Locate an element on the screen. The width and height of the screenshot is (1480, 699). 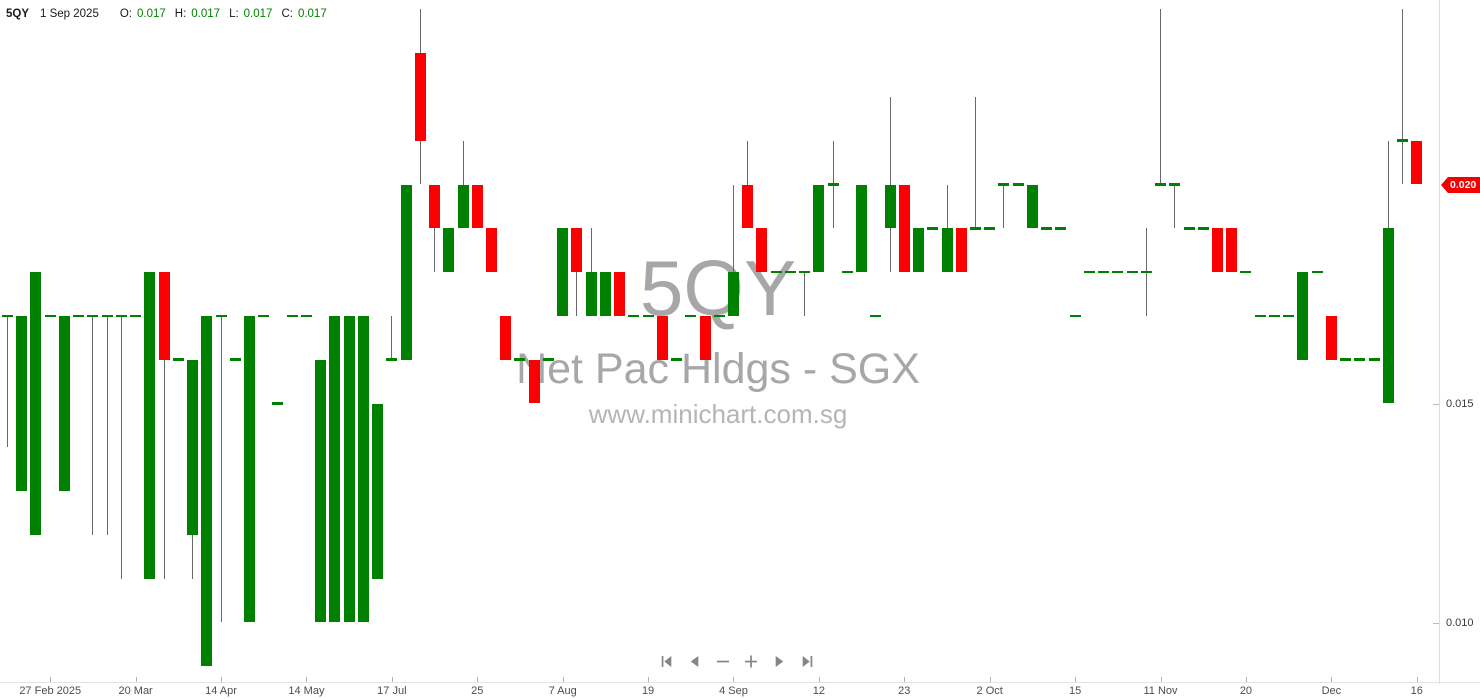
date-axis-label: 19 is located at coordinates (648, 691).